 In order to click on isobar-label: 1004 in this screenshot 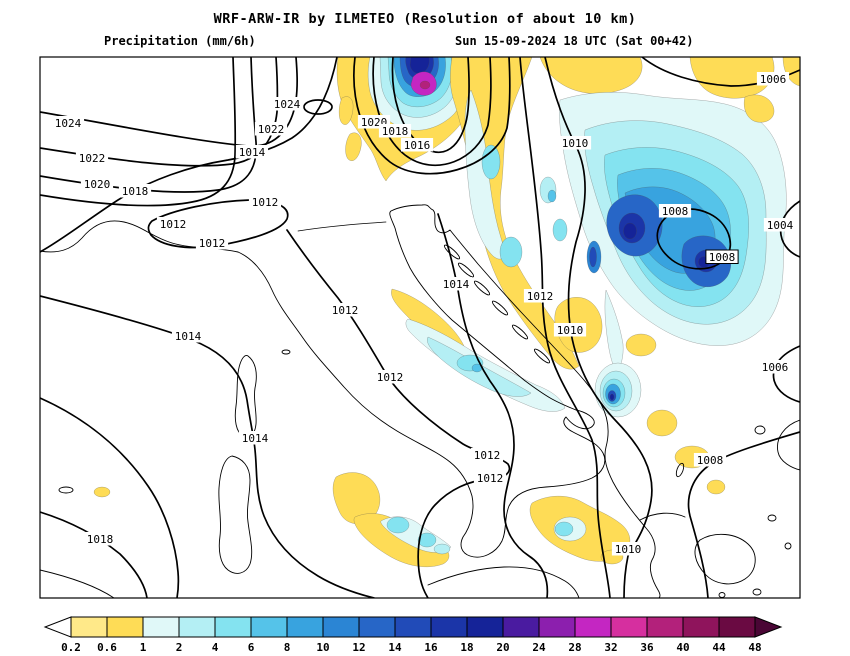, I will do `click(780, 225)`.